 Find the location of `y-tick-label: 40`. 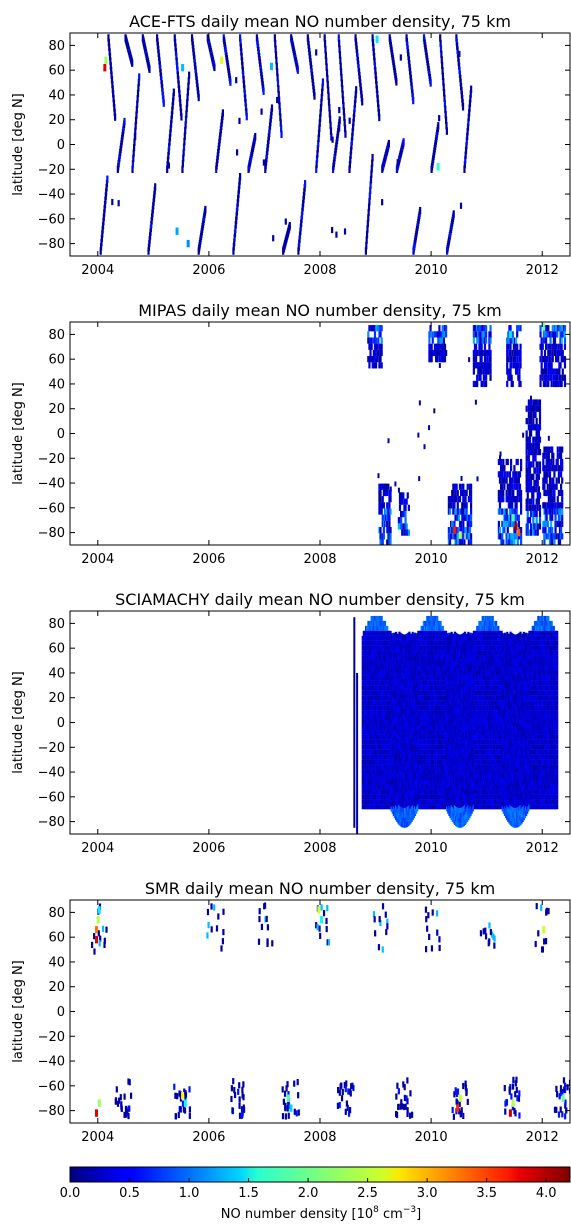

y-tick-label: 40 is located at coordinates (56, 95).